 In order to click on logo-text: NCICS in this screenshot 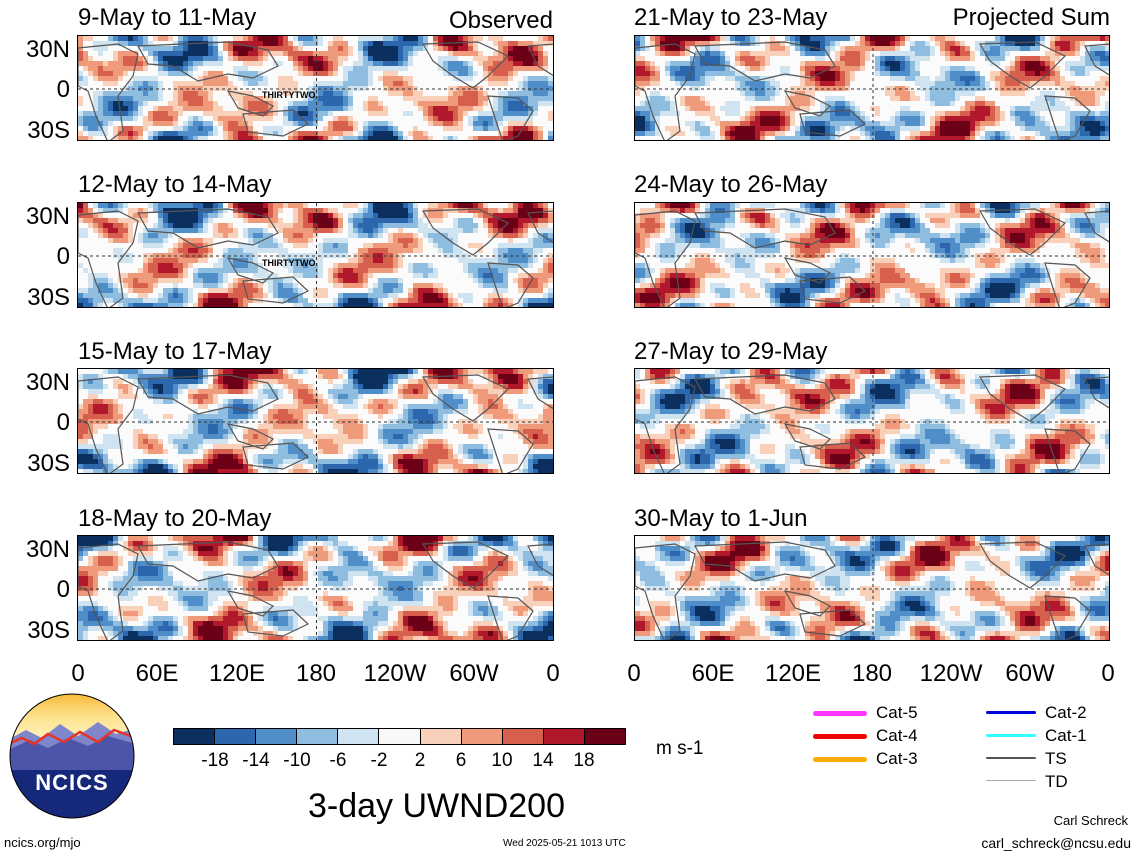, I will do `click(72, 782)`.